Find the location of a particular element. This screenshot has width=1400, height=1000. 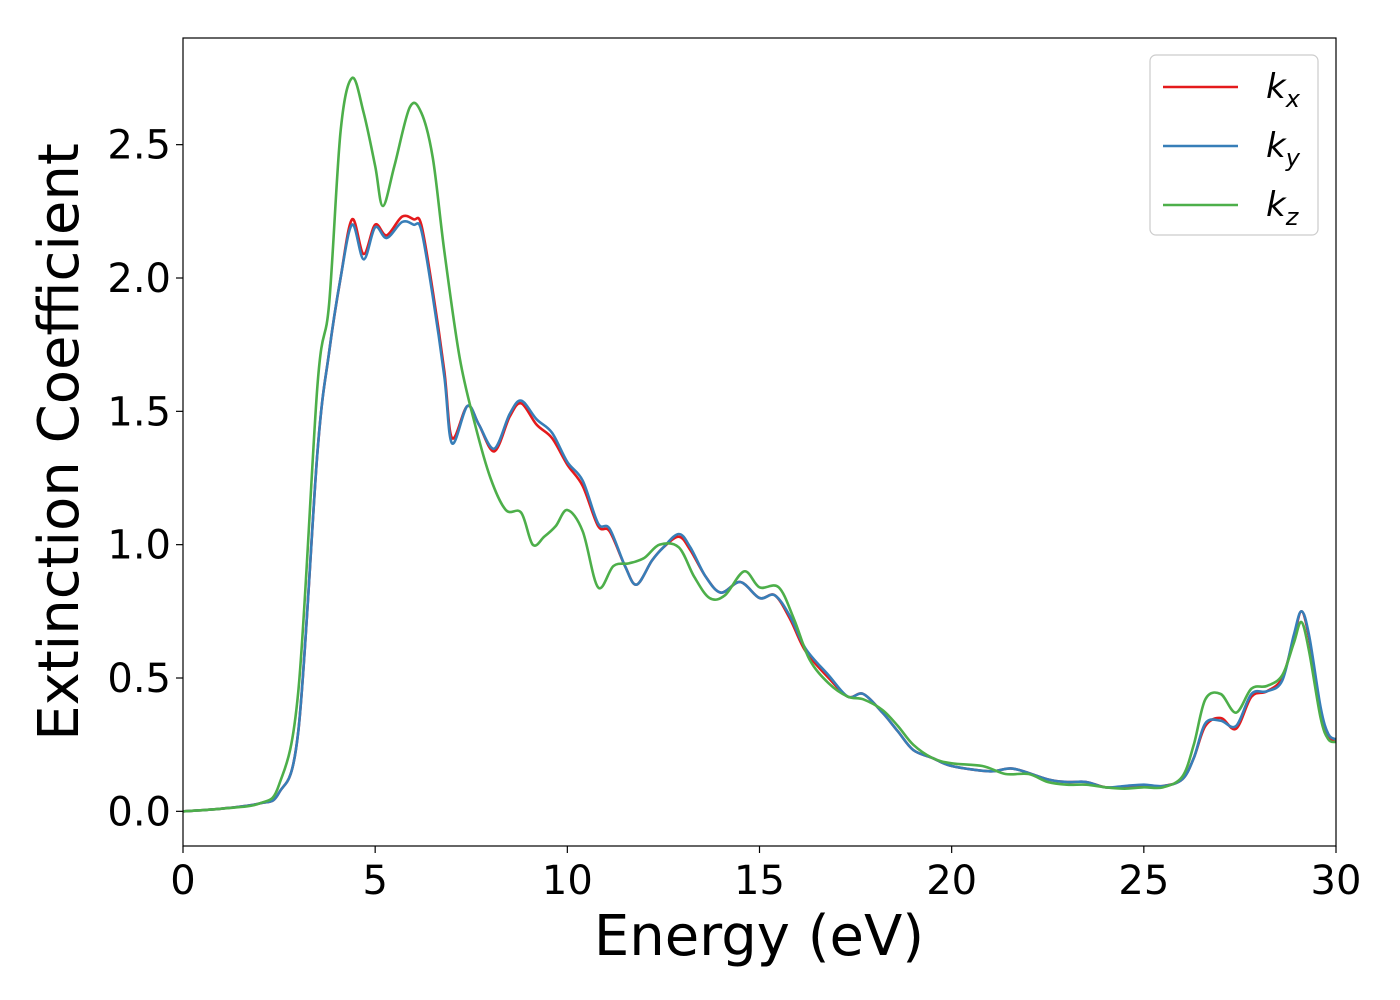

legend: kx ky kz is located at coordinates (1234, 145).